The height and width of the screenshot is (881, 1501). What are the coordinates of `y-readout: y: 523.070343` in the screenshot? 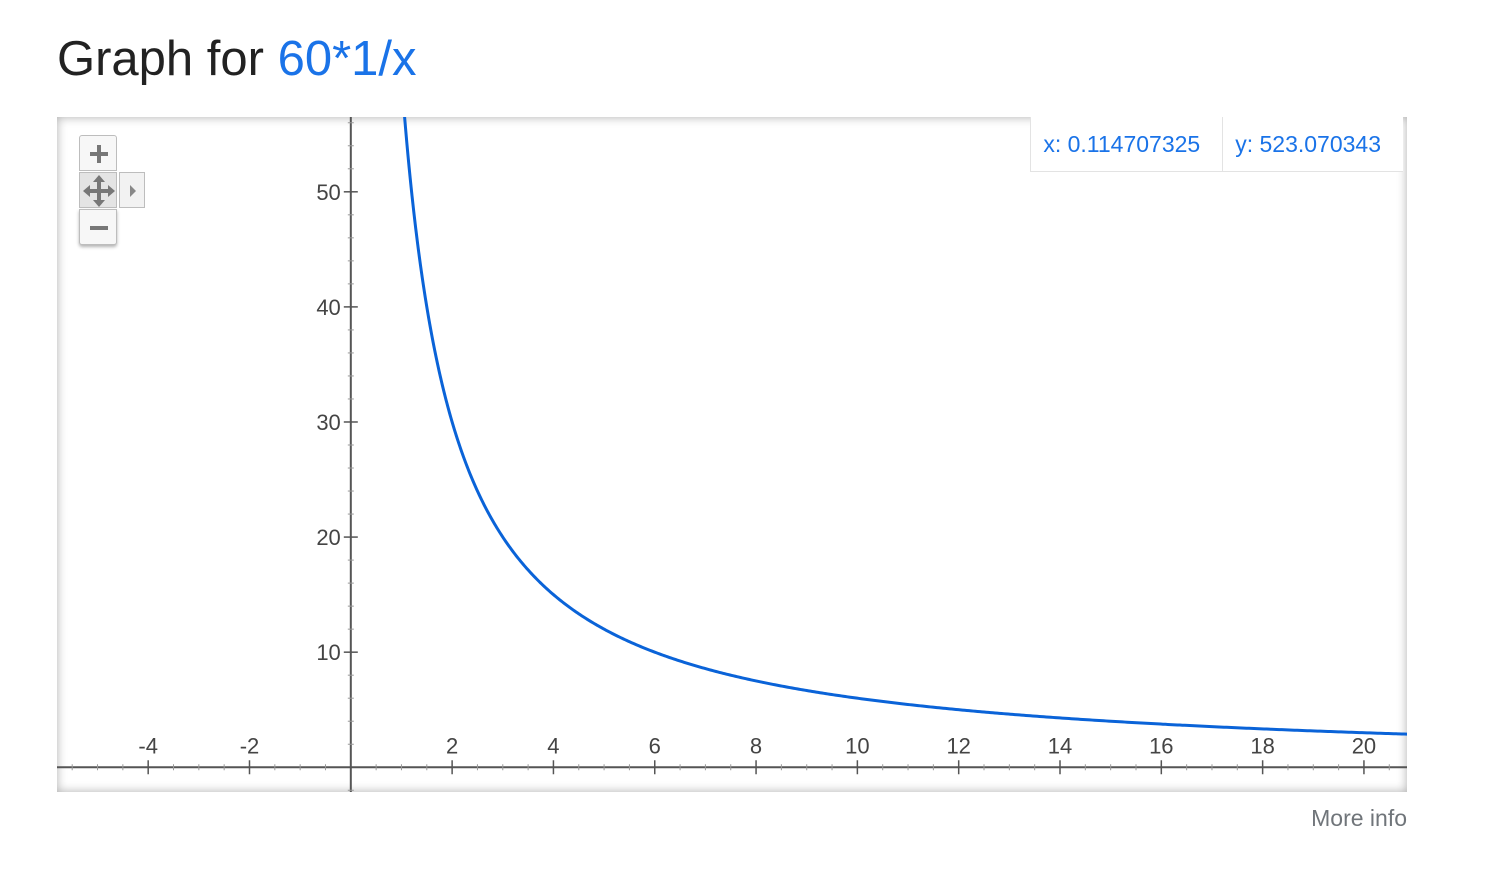 It's located at (1312, 144).